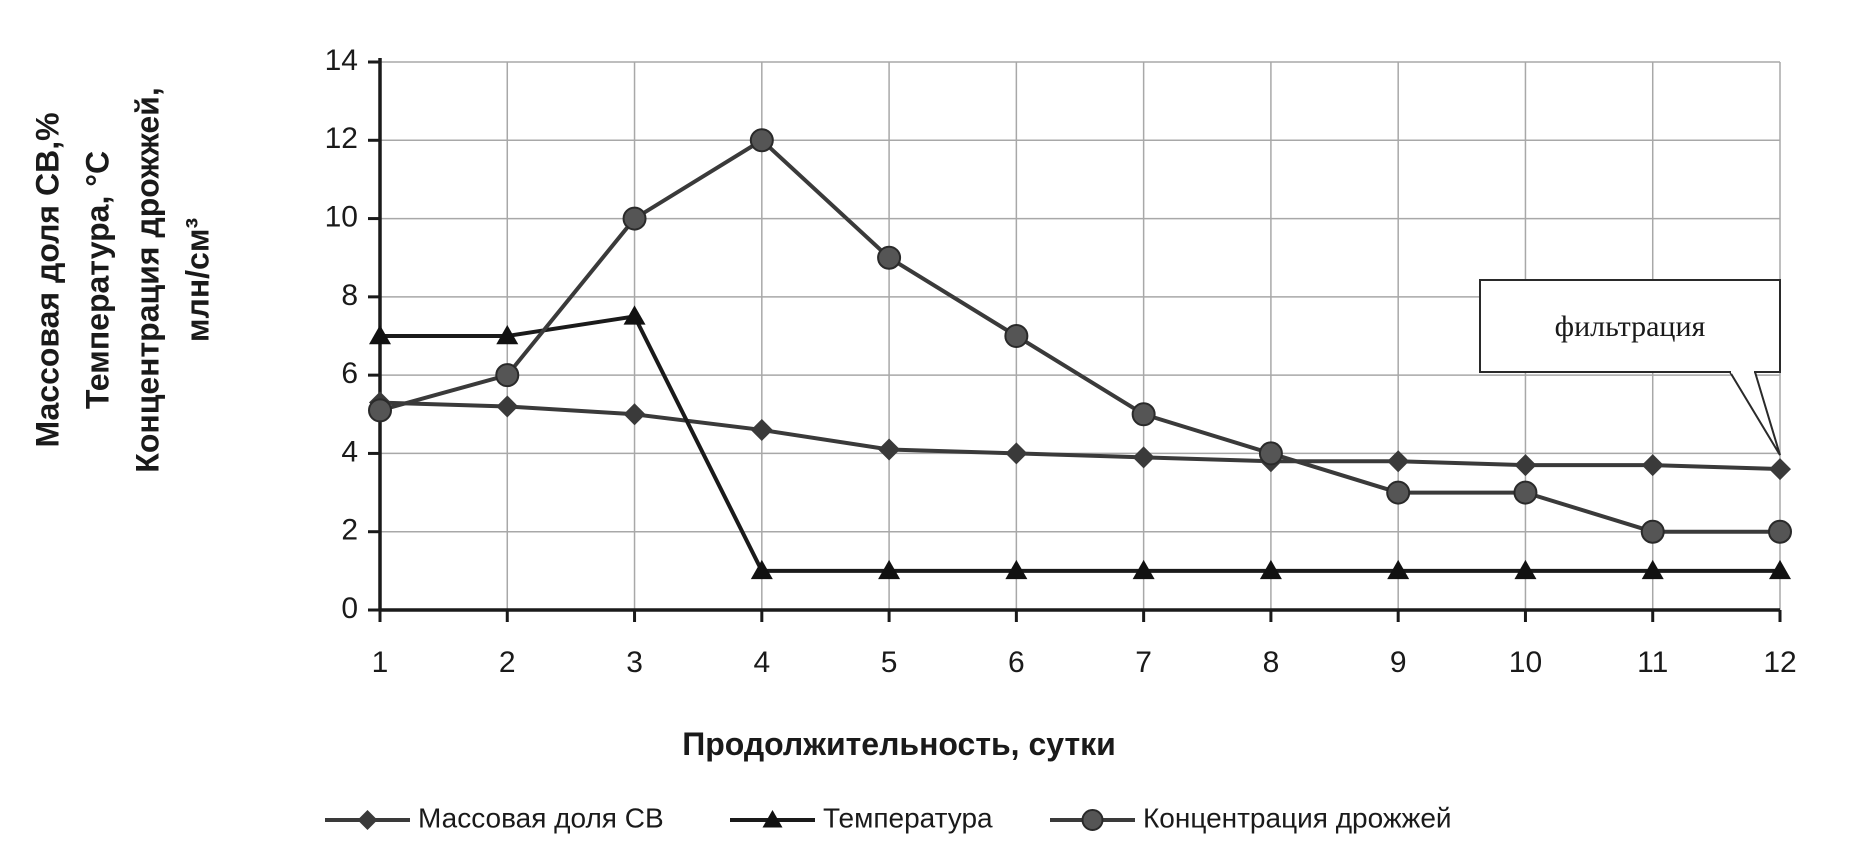 The image size is (1869, 847). What do you see at coordinates (380, 662) in the screenshot?
I see `x-tick-label: 1` at bounding box center [380, 662].